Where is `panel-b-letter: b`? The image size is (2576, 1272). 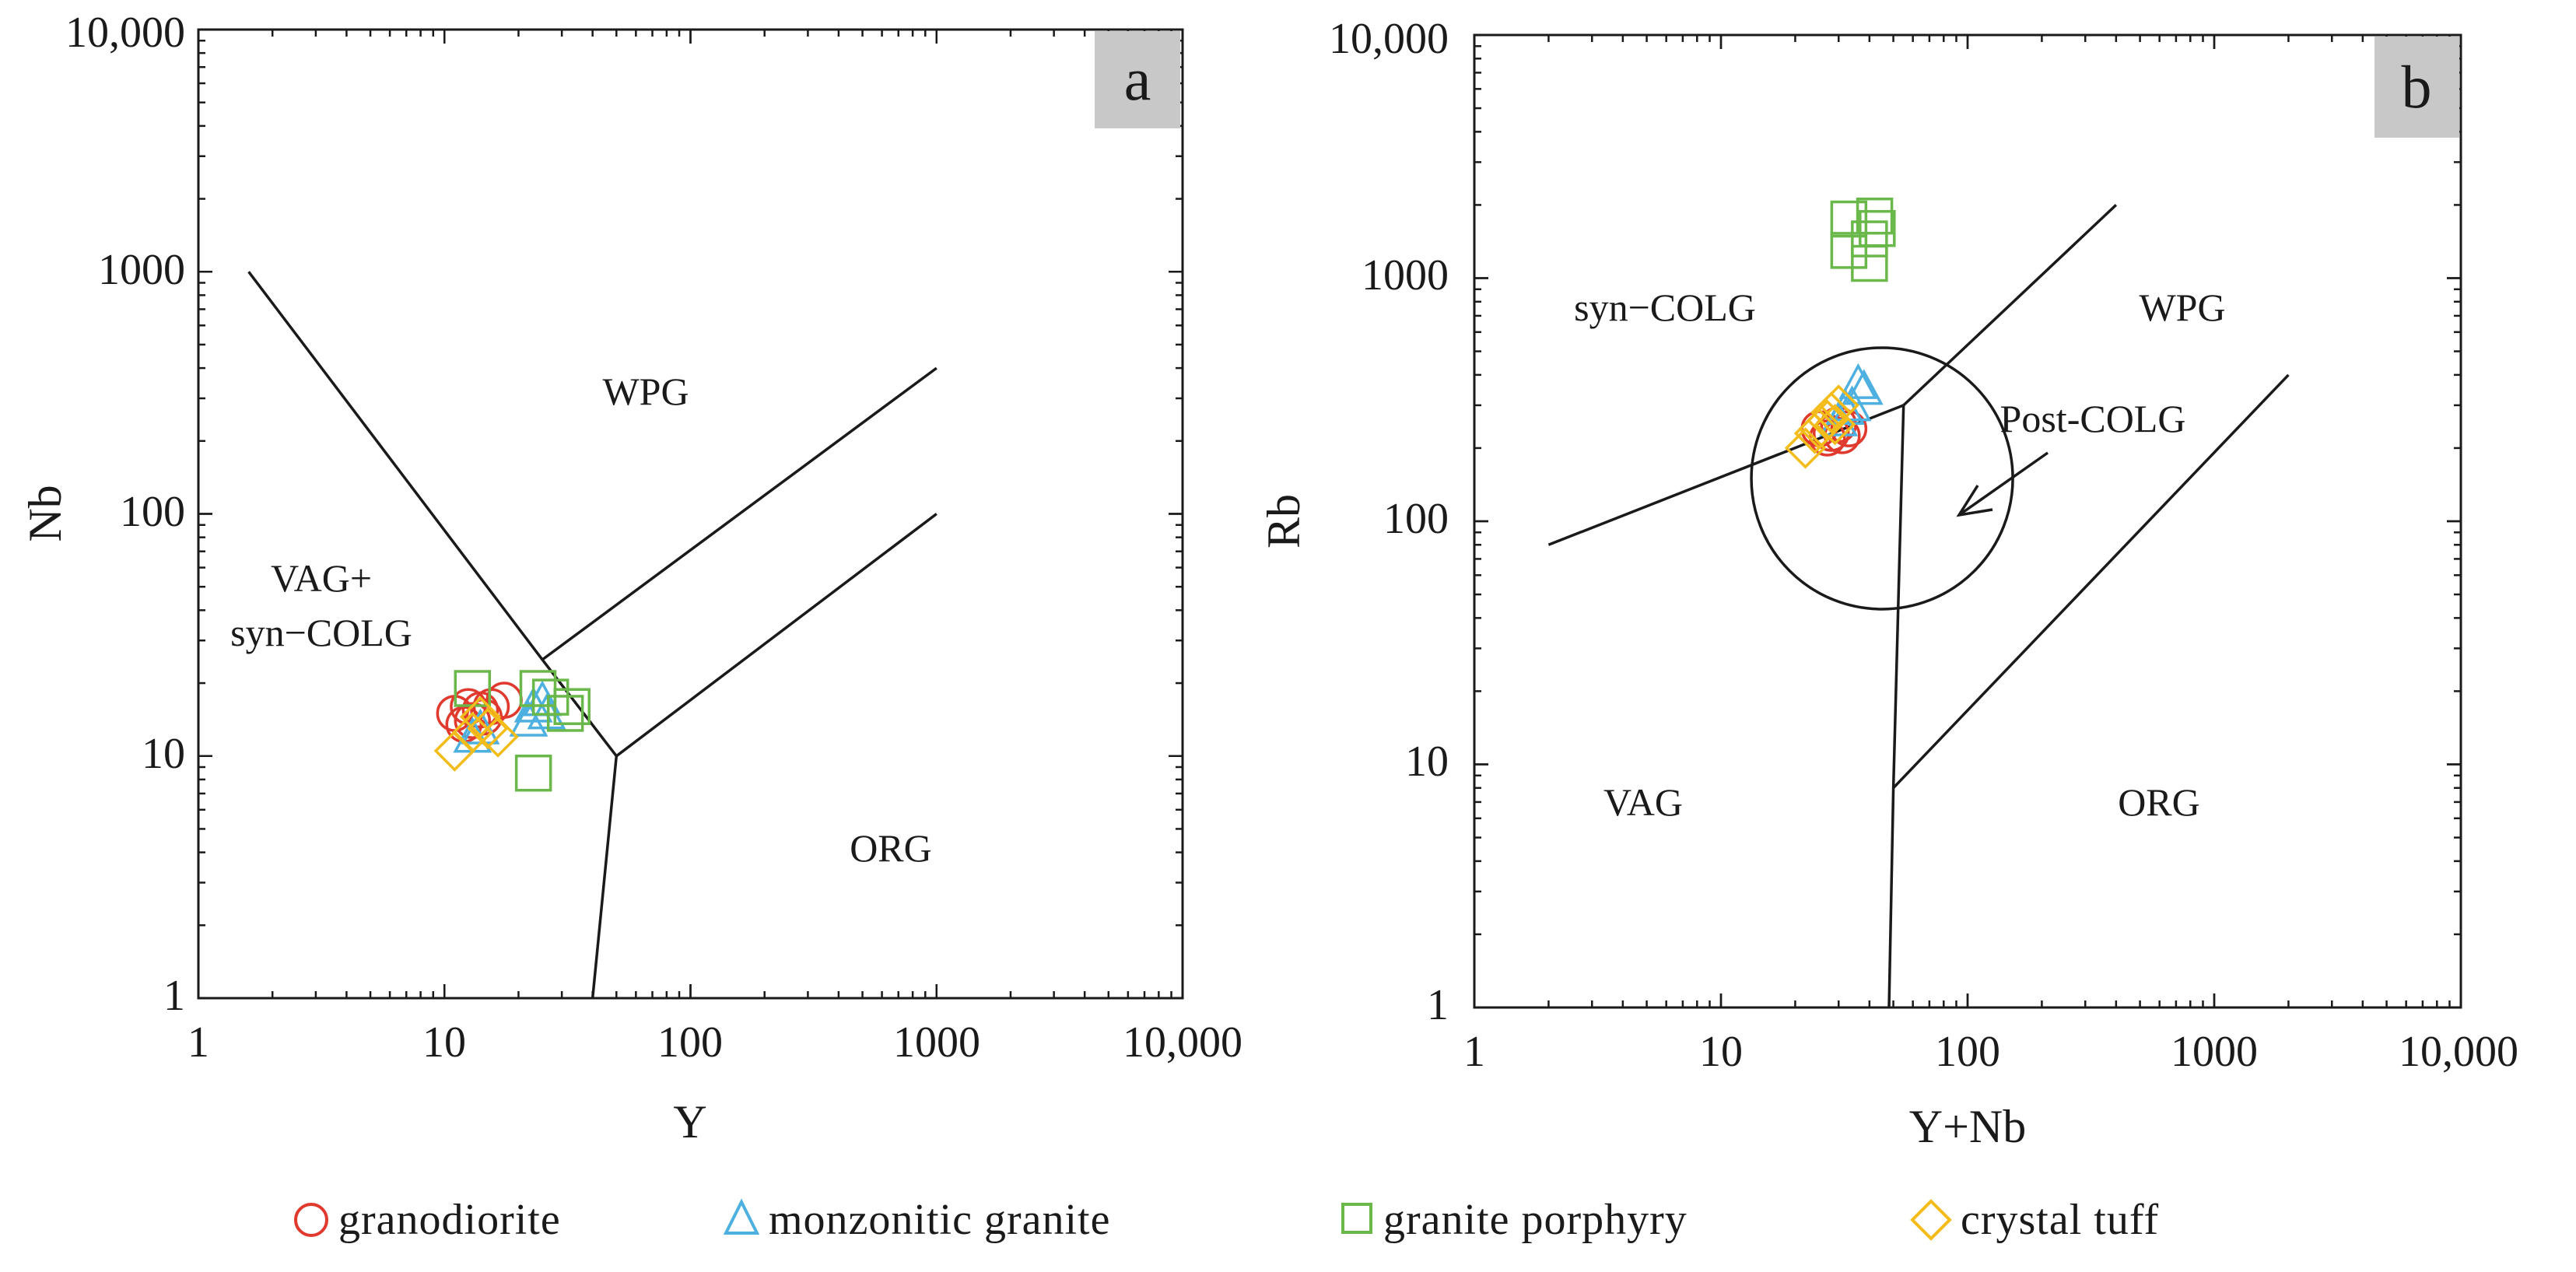
panel-b-letter: b is located at coordinates (2417, 87).